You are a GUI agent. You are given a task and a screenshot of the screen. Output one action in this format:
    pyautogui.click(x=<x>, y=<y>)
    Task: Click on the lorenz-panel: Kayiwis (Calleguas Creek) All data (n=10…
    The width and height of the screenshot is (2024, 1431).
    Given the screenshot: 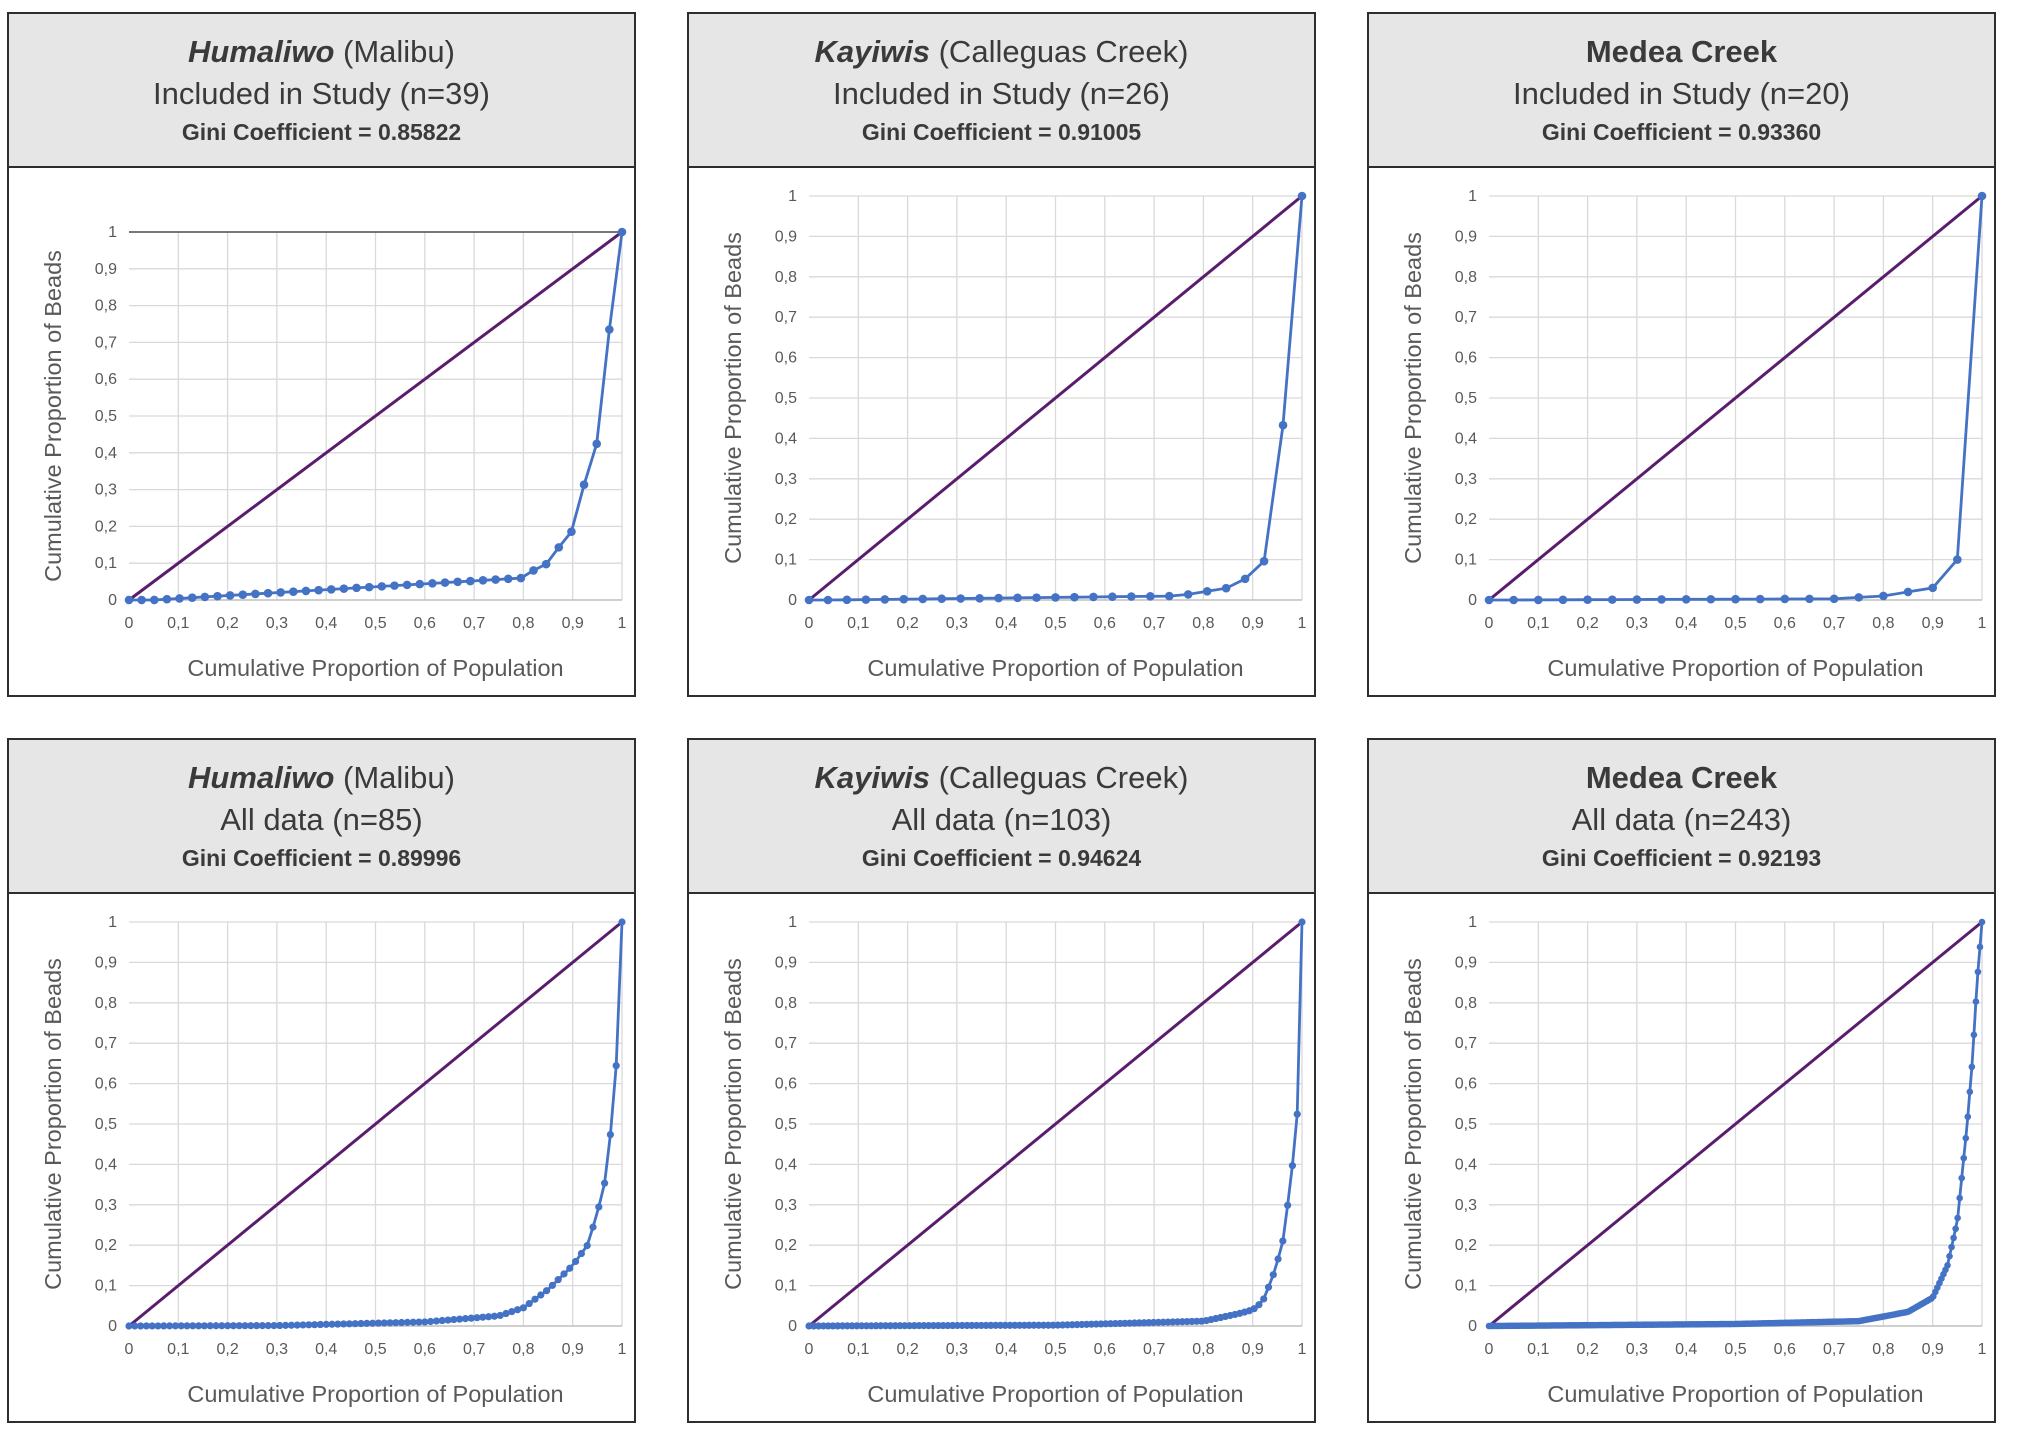 What is the action you would take?
    pyautogui.click(x=1001, y=1080)
    